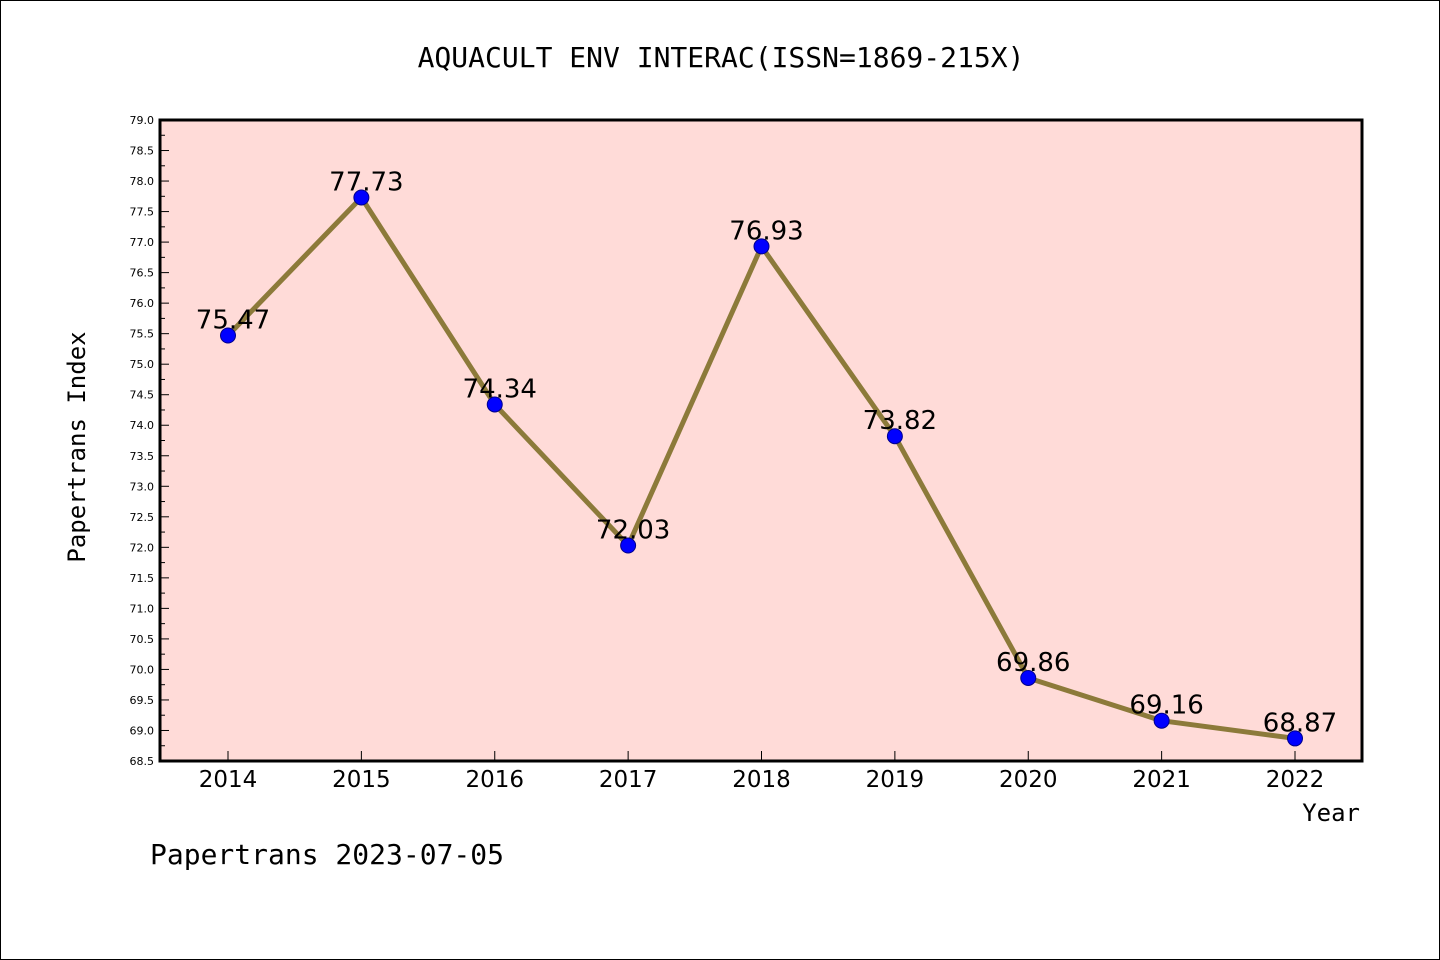 The image size is (1440, 960). I want to click on footer-text: Papertrans 2023-07-05, so click(327, 854).